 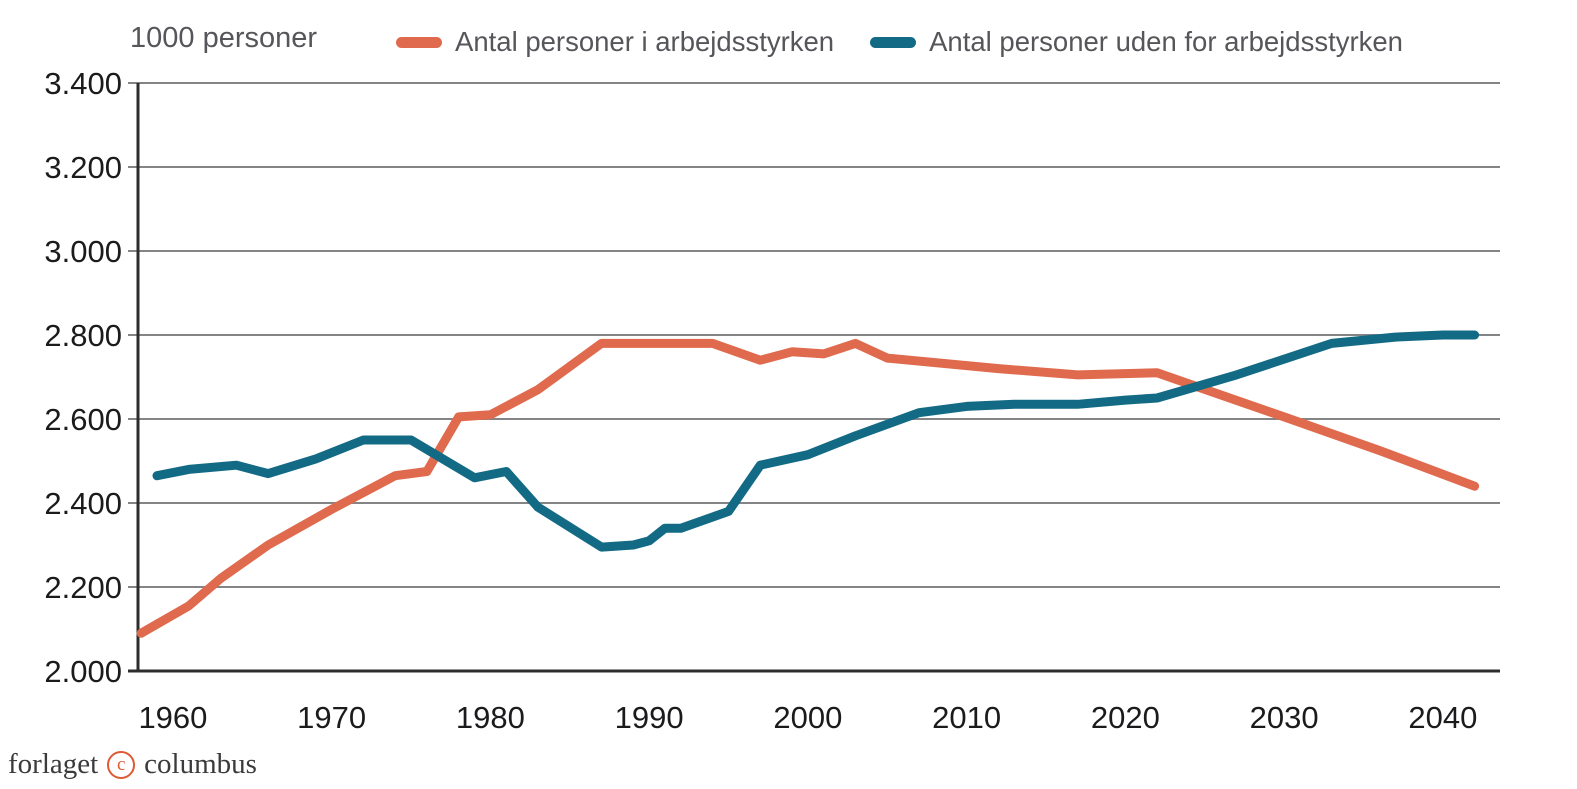 I want to click on x-tick-label: 2030, so click(x=1284, y=717).